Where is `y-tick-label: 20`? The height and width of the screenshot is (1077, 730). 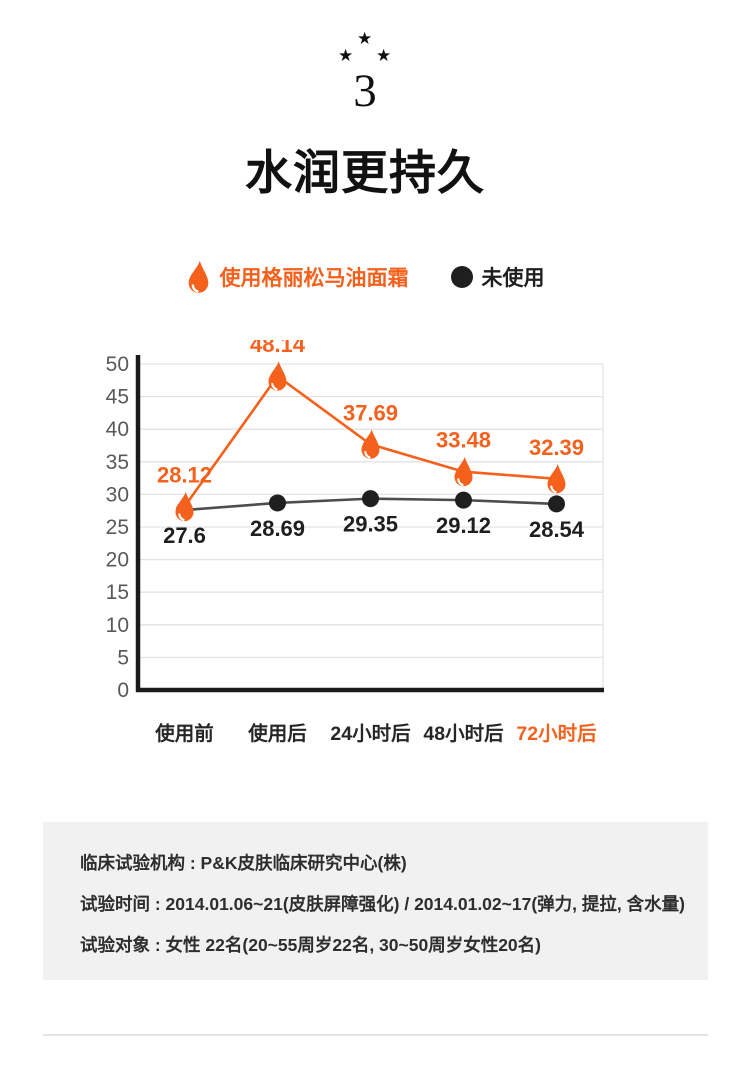
y-tick-label: 20 is located at coordinates (117, 560).